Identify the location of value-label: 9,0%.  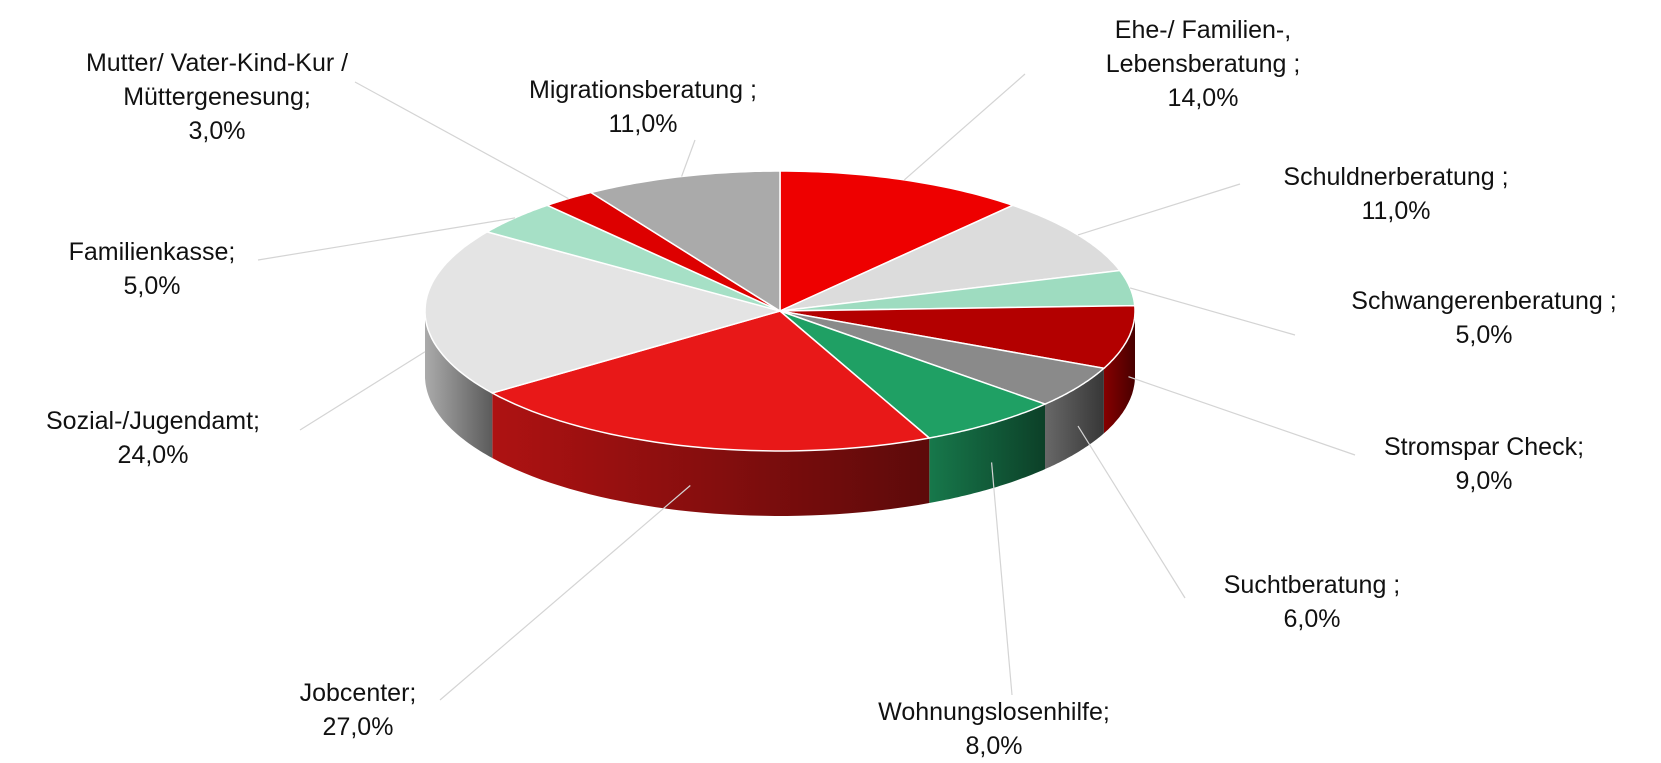
(1484, 481).